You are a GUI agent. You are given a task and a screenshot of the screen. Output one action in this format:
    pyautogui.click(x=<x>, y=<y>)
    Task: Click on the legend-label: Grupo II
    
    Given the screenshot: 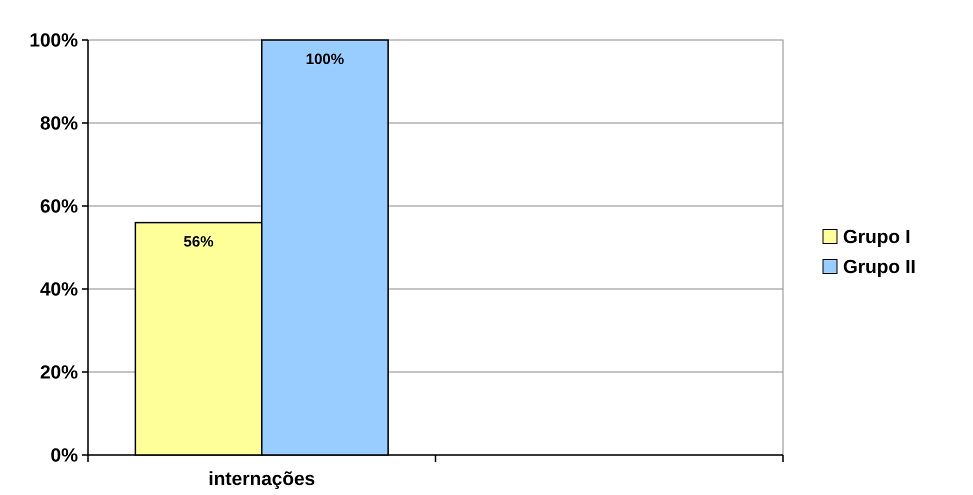 What is the action you would take?
    pyautogui.click(x=879, y=267)
    